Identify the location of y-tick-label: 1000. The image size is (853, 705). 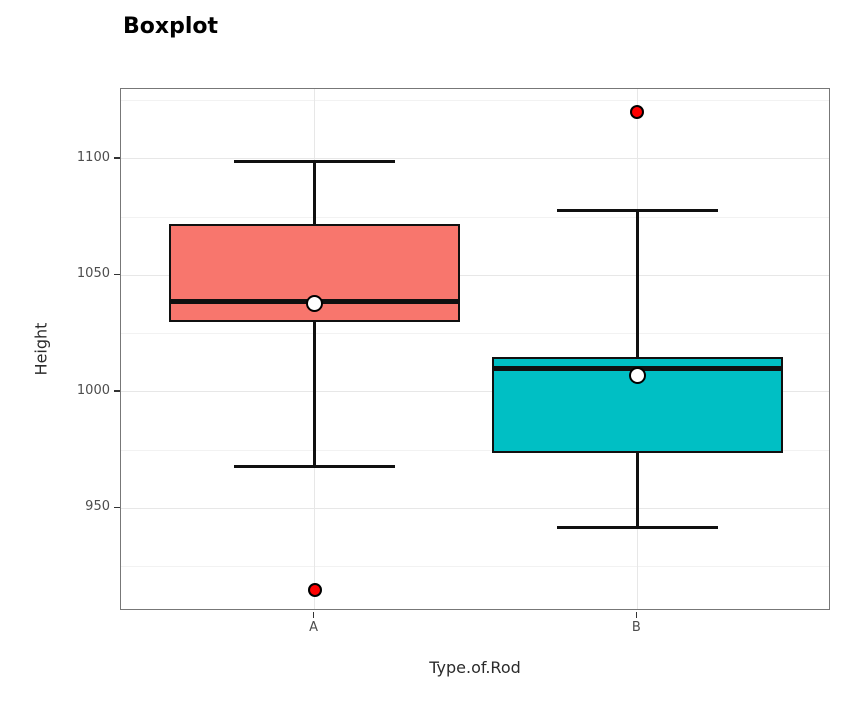
(93, 390).